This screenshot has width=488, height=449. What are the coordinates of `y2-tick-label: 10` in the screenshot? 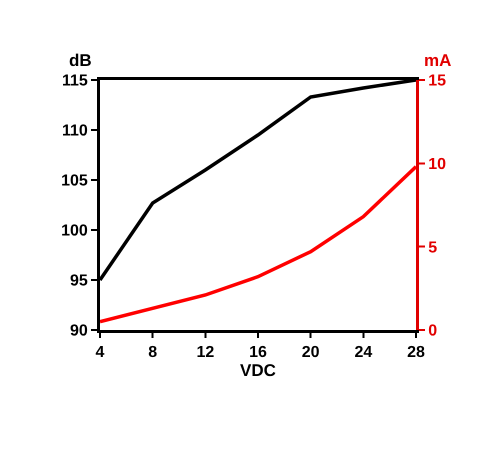 It's located at (437, 164).